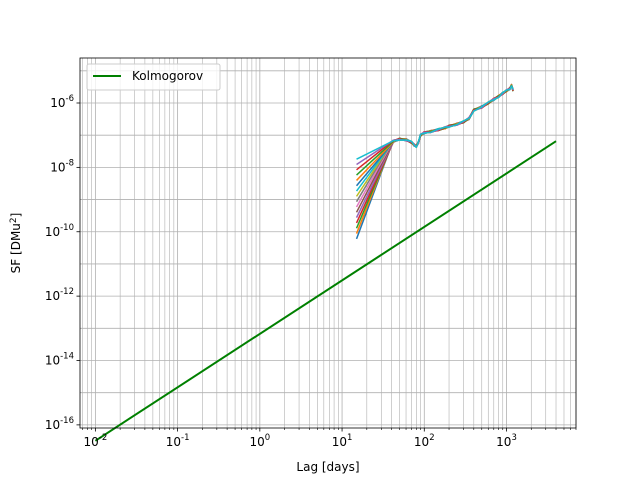  I want to click on y-tick-label: 10⁻⁶, so click(62, 102).